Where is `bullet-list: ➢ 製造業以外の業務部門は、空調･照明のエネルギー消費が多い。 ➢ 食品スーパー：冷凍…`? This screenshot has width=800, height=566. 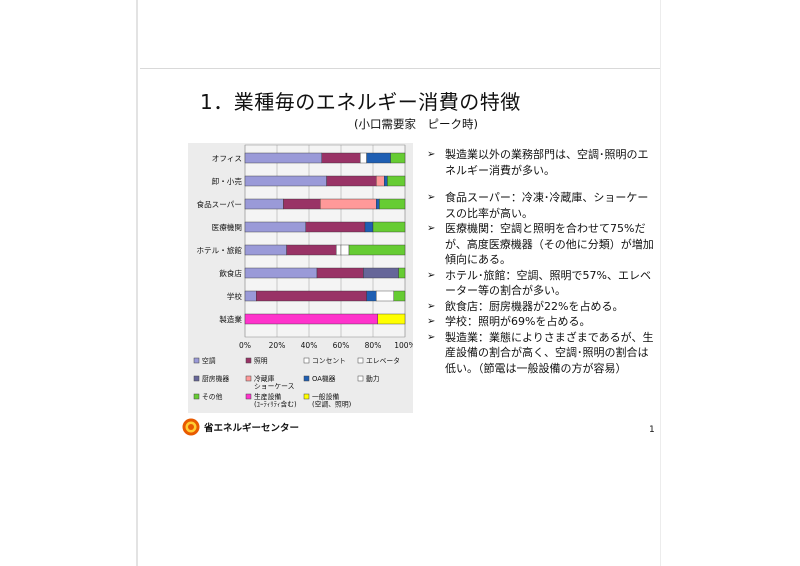 bullet-list: ➢ 製造業以外の業務部門は、空調･照明のエネルギー消費が多い。 ➢ 食品スーパー：冷凍… is located at coordinates (542, 261).